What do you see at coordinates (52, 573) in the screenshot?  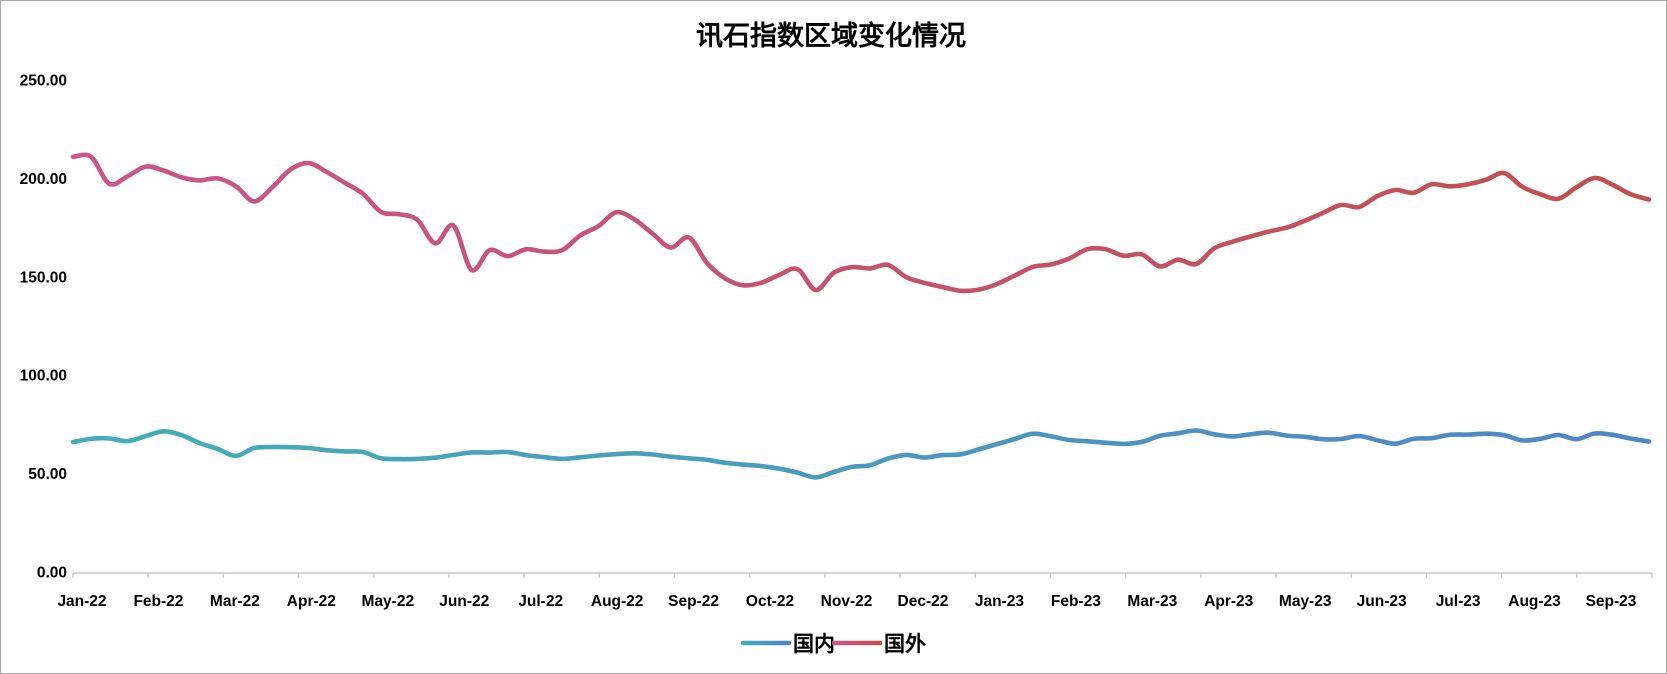 I see `y-axis-tick-label: 0.00` at bounding box center [52, 573].